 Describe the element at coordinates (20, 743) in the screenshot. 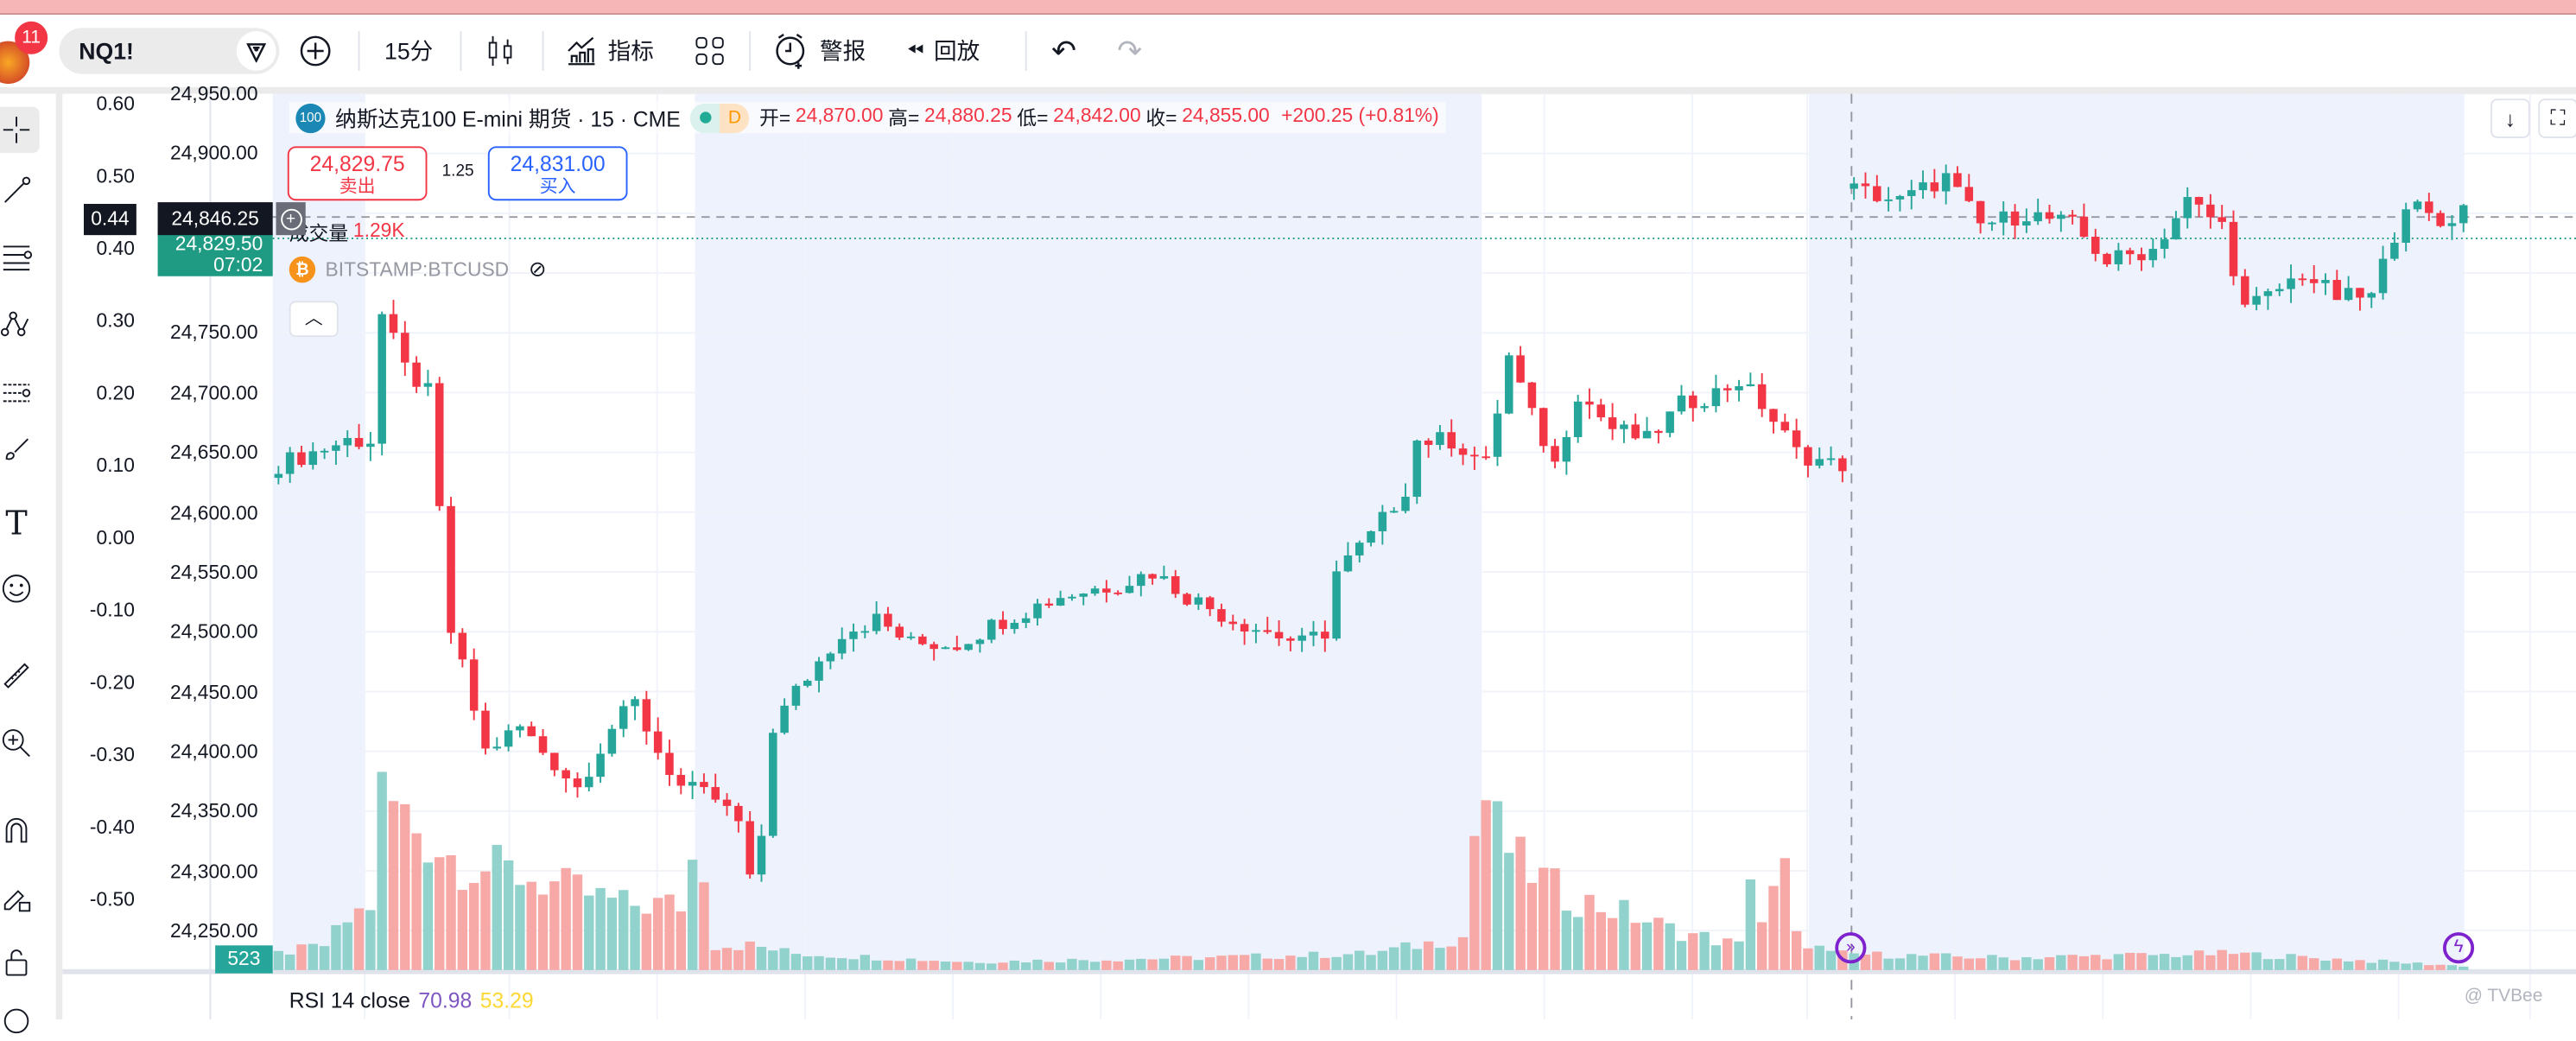

I see `zoom-tool` at that location.